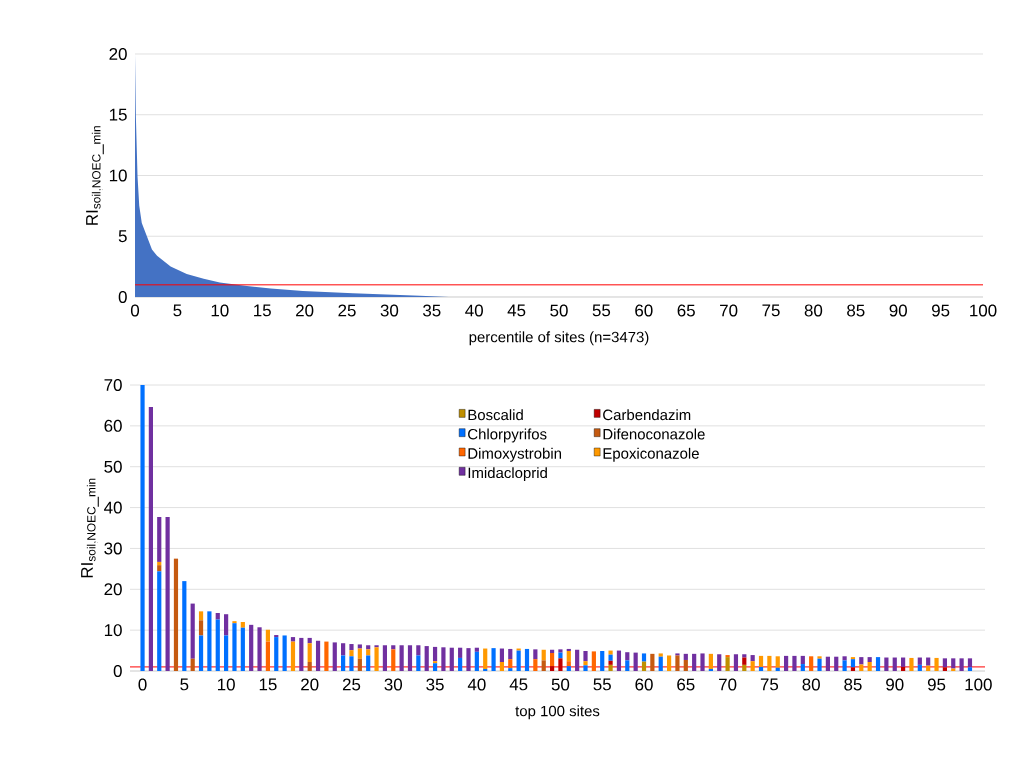  Describe the element at coordinates (898, 310) in the screenshot. I see `x-tick-label: 90` at that location.